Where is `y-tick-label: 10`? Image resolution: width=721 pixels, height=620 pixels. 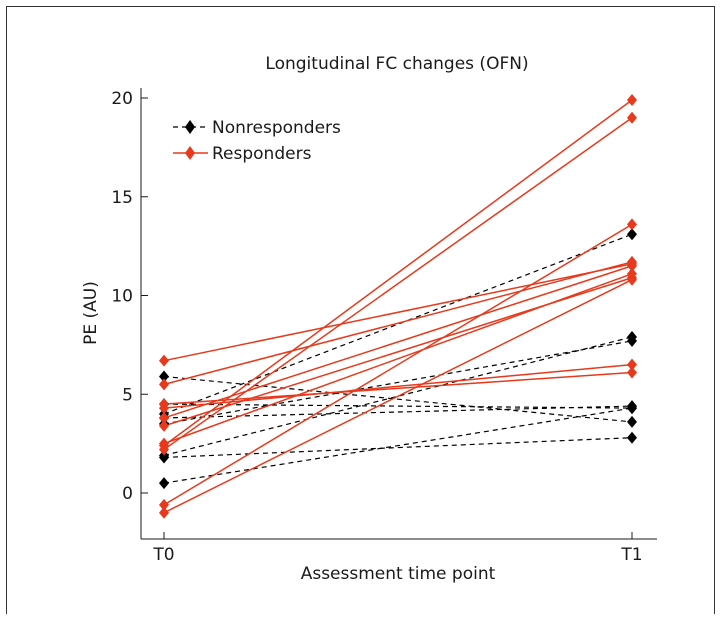 y-tick-label: 10 is located at coordinates (122, 297).